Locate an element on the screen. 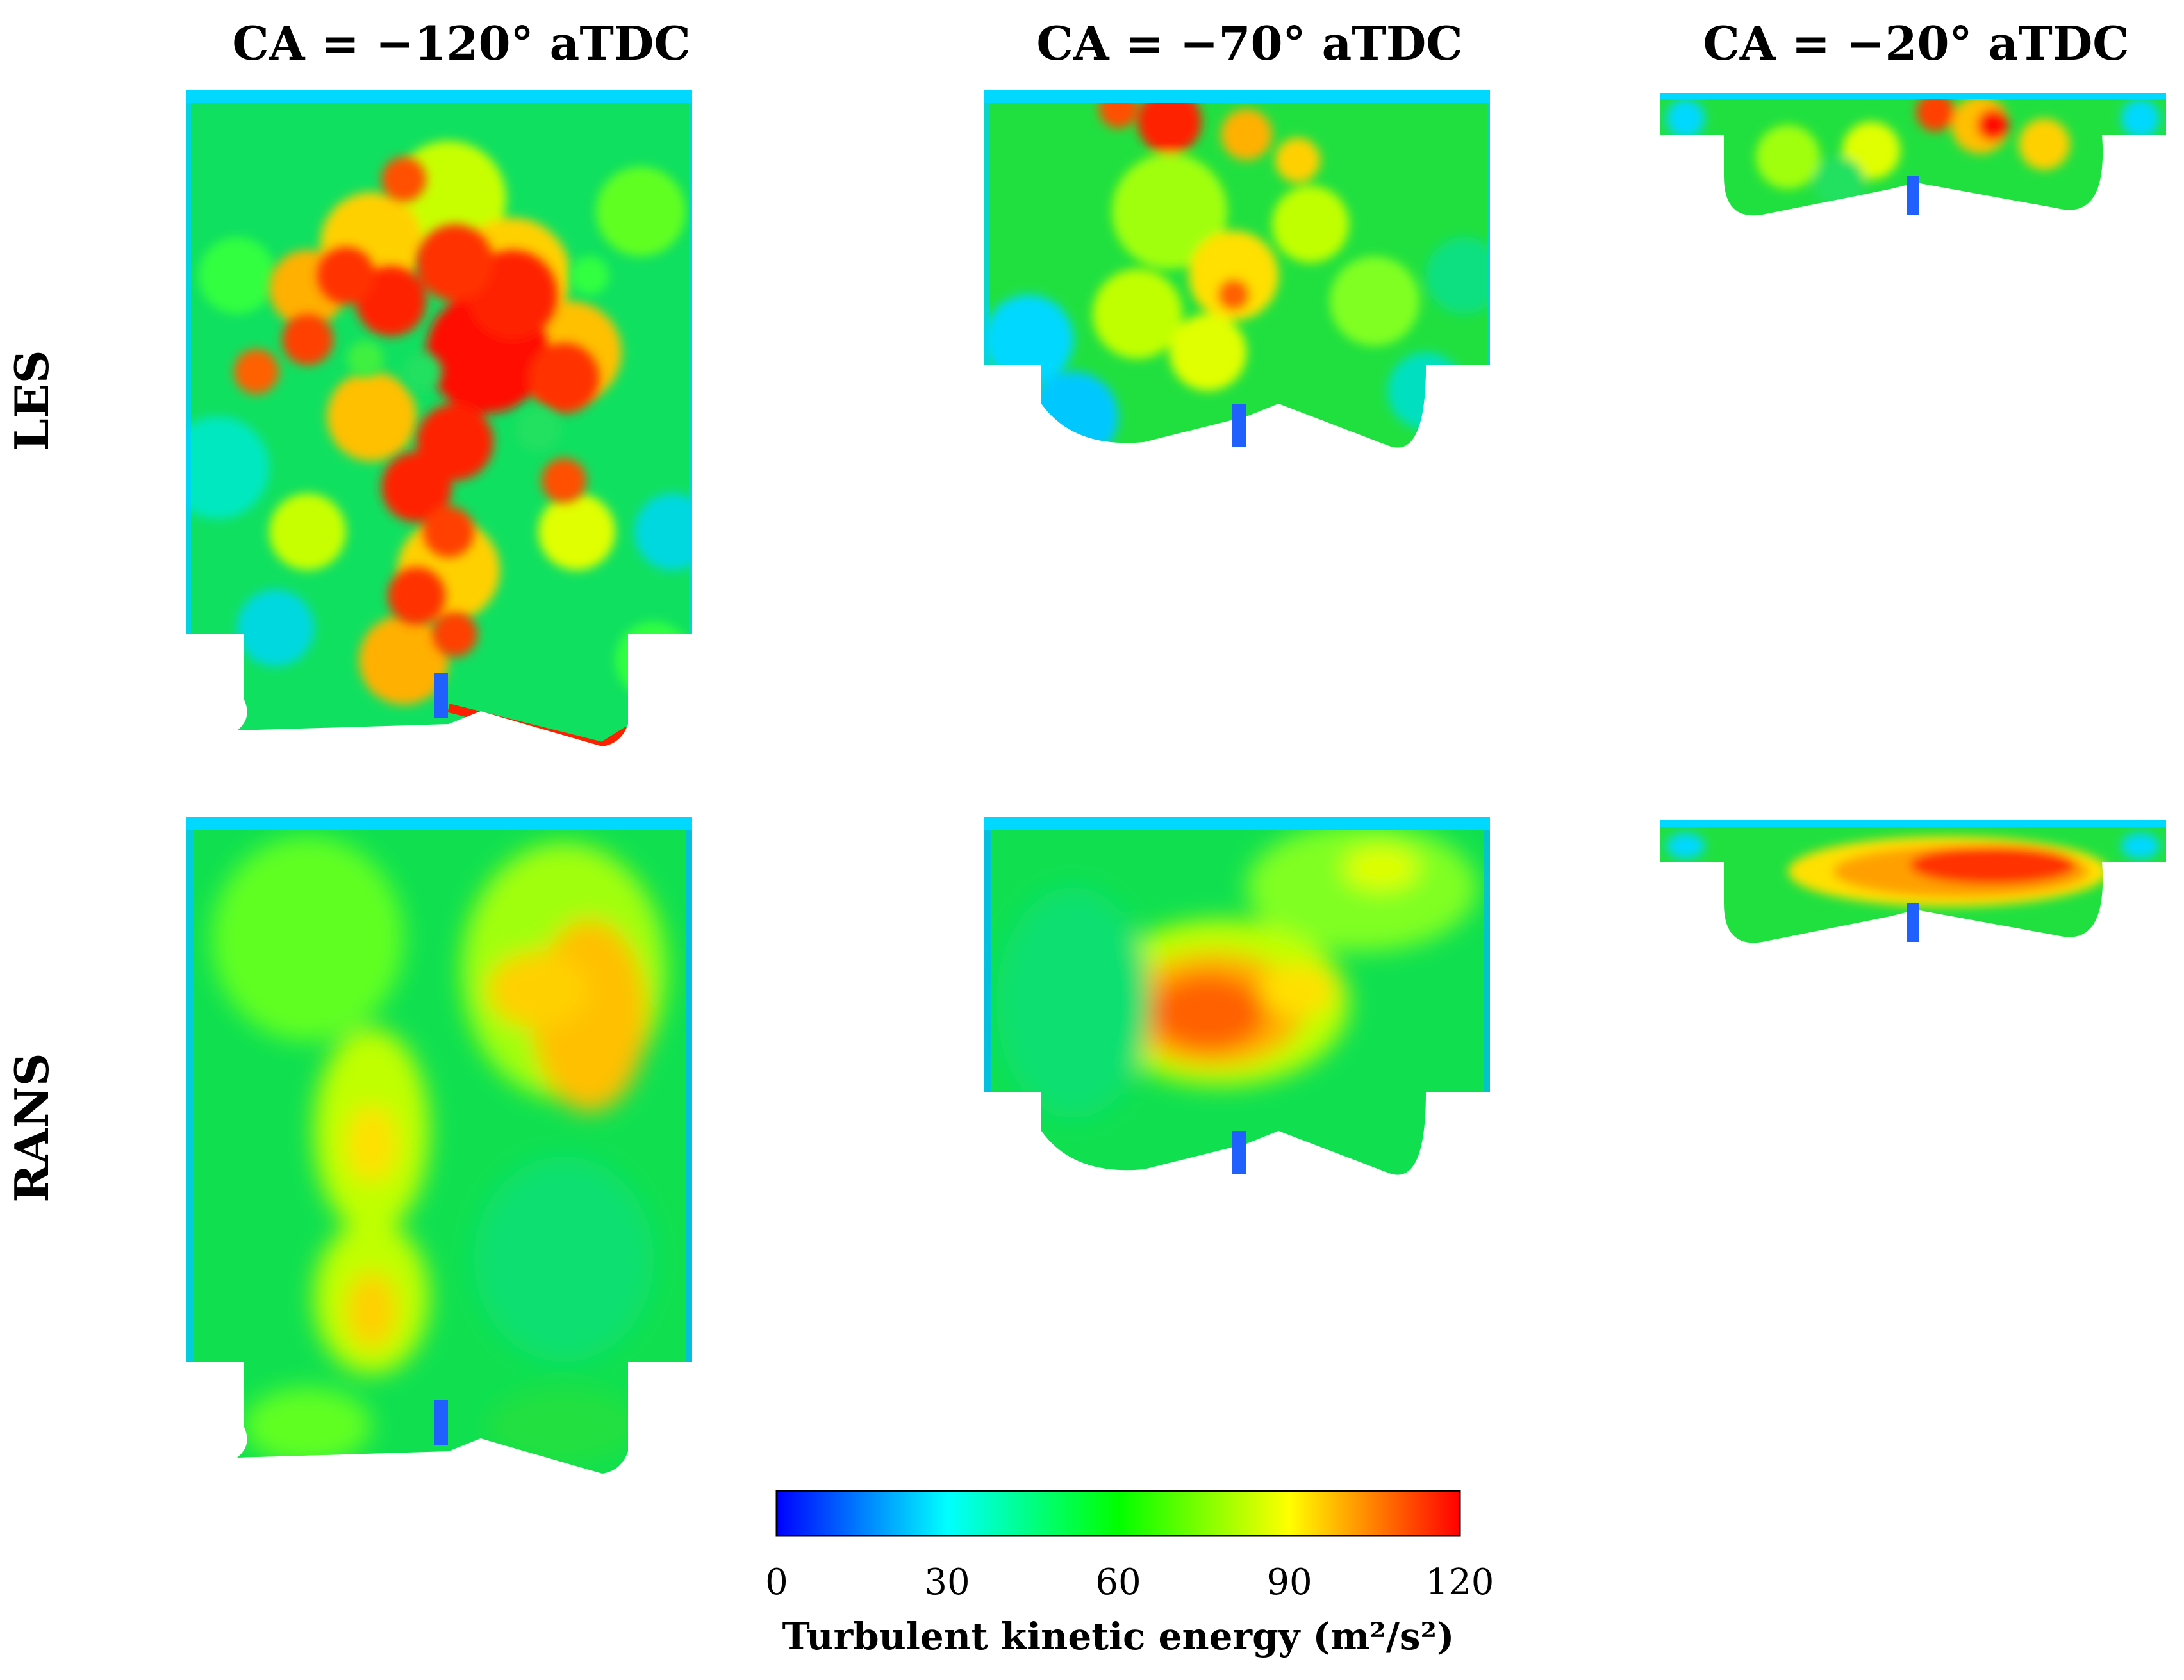 This screenshot has width=2184, height=1680. row-label-les: LES is located at coordinates (31, 400).